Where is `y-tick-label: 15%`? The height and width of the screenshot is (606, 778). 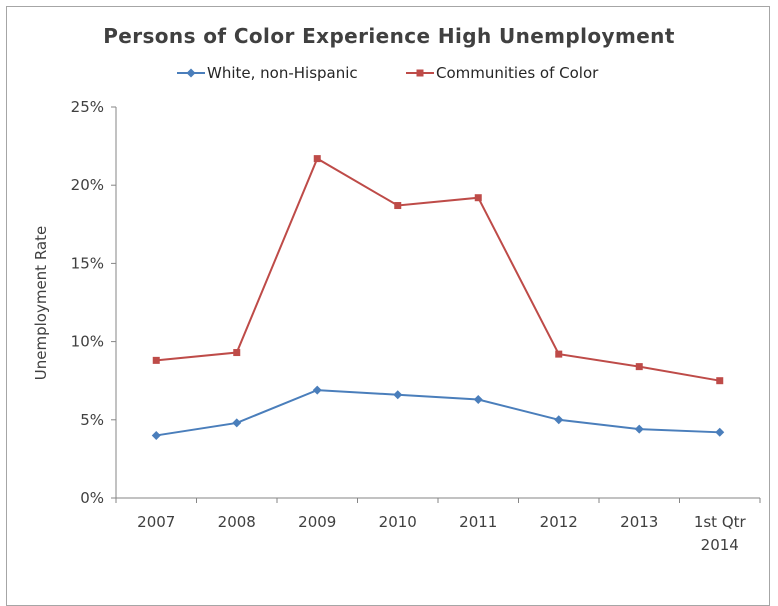 y-tick-label: 15% is located at coordinates (87, 263).